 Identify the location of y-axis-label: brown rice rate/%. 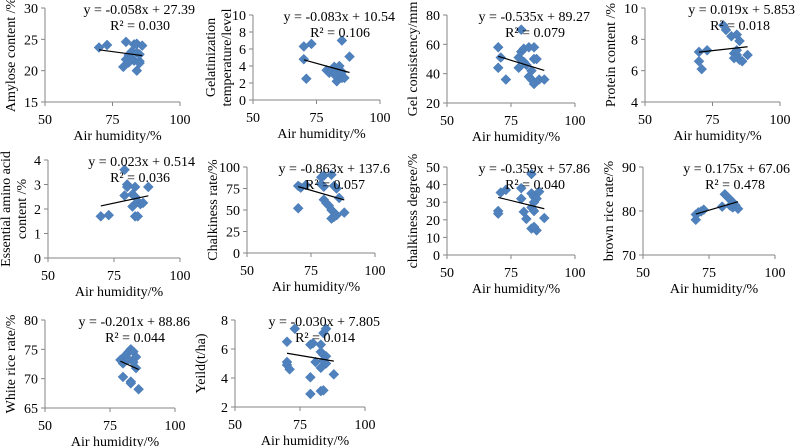
(609, 211).